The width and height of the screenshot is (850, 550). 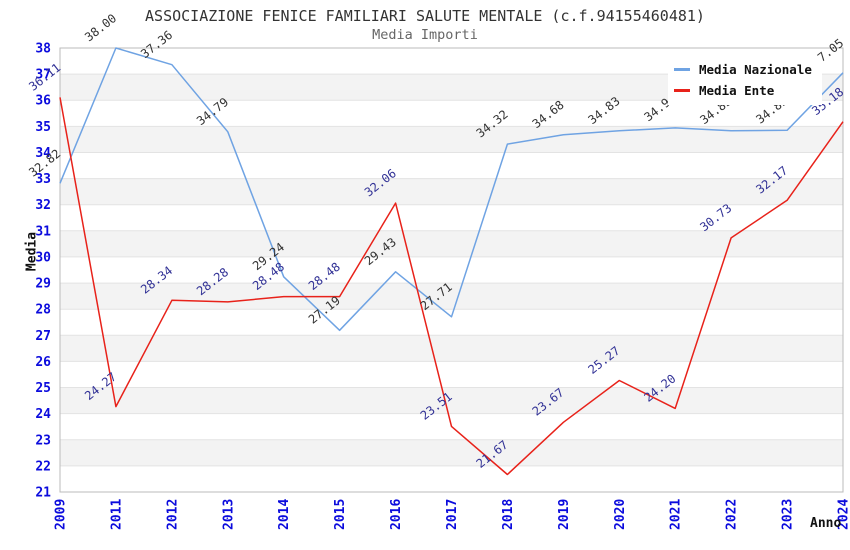 What do you see at coordinates (682, 69) in the screenshot?
I see `media-nazionale-line-swatch-icon` at bounding box center [682, 69].